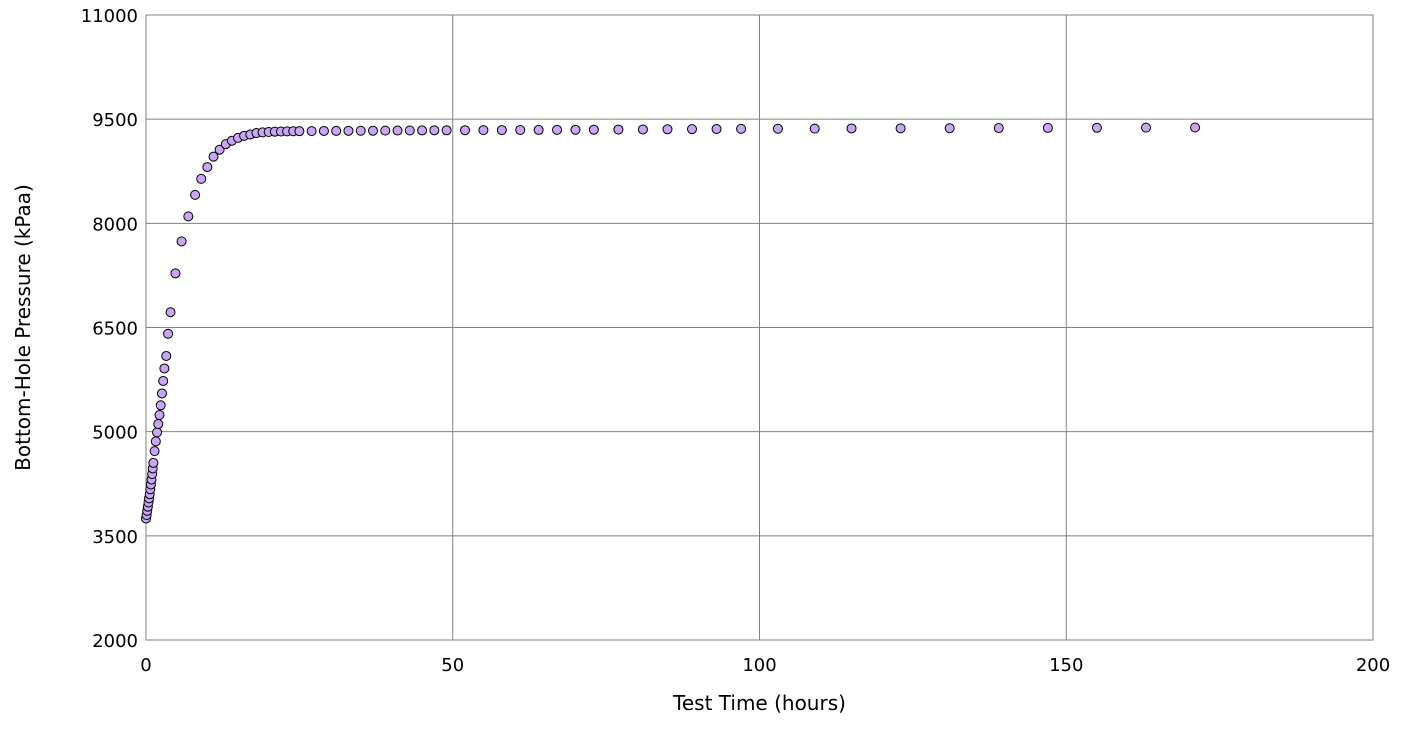 The height and width of the screenshot is (734, 1410). What do you see at coordinates (1066, 665) in the screenshot?
I see `x-tick-label: 150` at bounding box center [1066, 665].